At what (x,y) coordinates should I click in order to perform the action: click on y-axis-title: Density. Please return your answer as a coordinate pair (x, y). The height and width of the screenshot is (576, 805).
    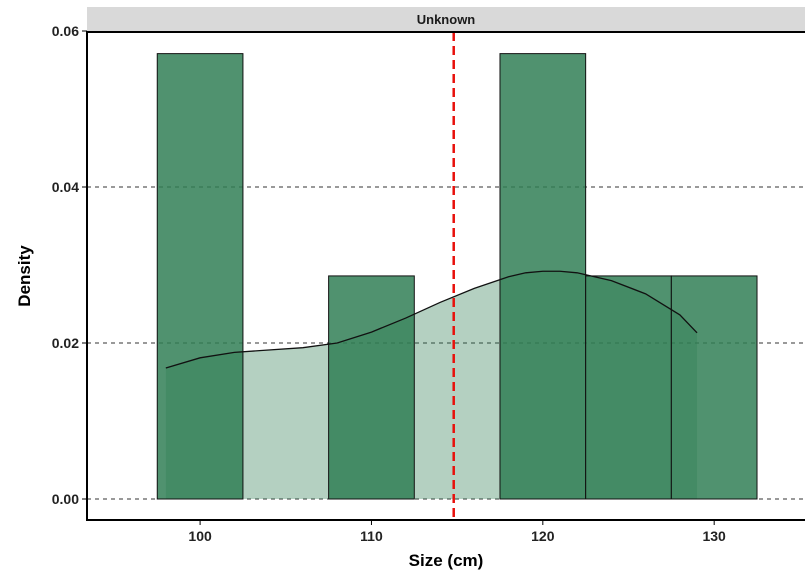
    Looking at the image, I should click on (24, 276).